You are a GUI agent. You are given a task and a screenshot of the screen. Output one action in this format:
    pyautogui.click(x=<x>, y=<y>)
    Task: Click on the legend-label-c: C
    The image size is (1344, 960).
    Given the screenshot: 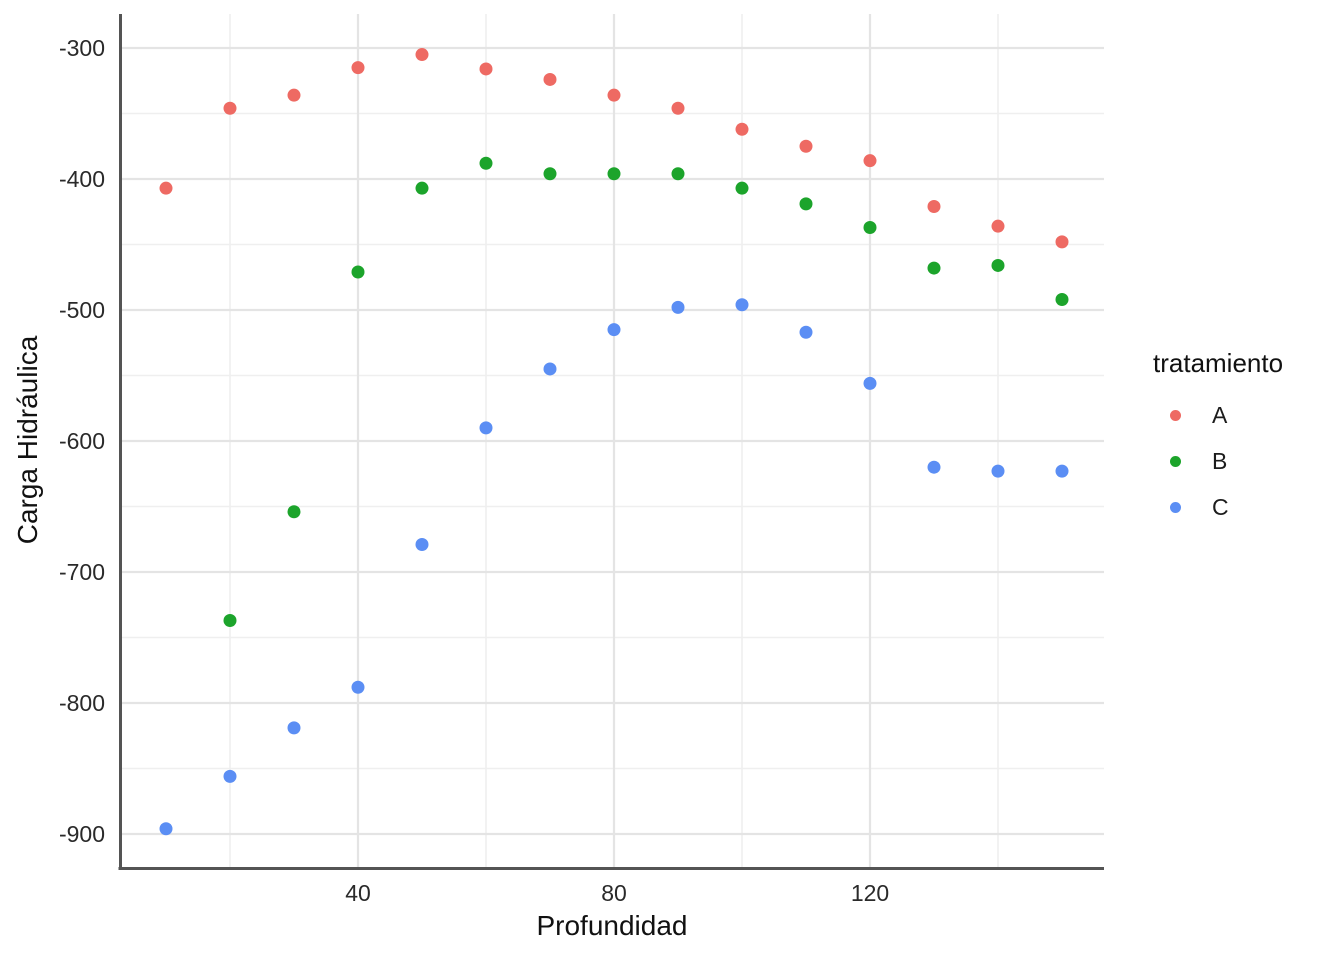 What is the action you would take?
    pyautogui.click(x=1220, y=506)
    